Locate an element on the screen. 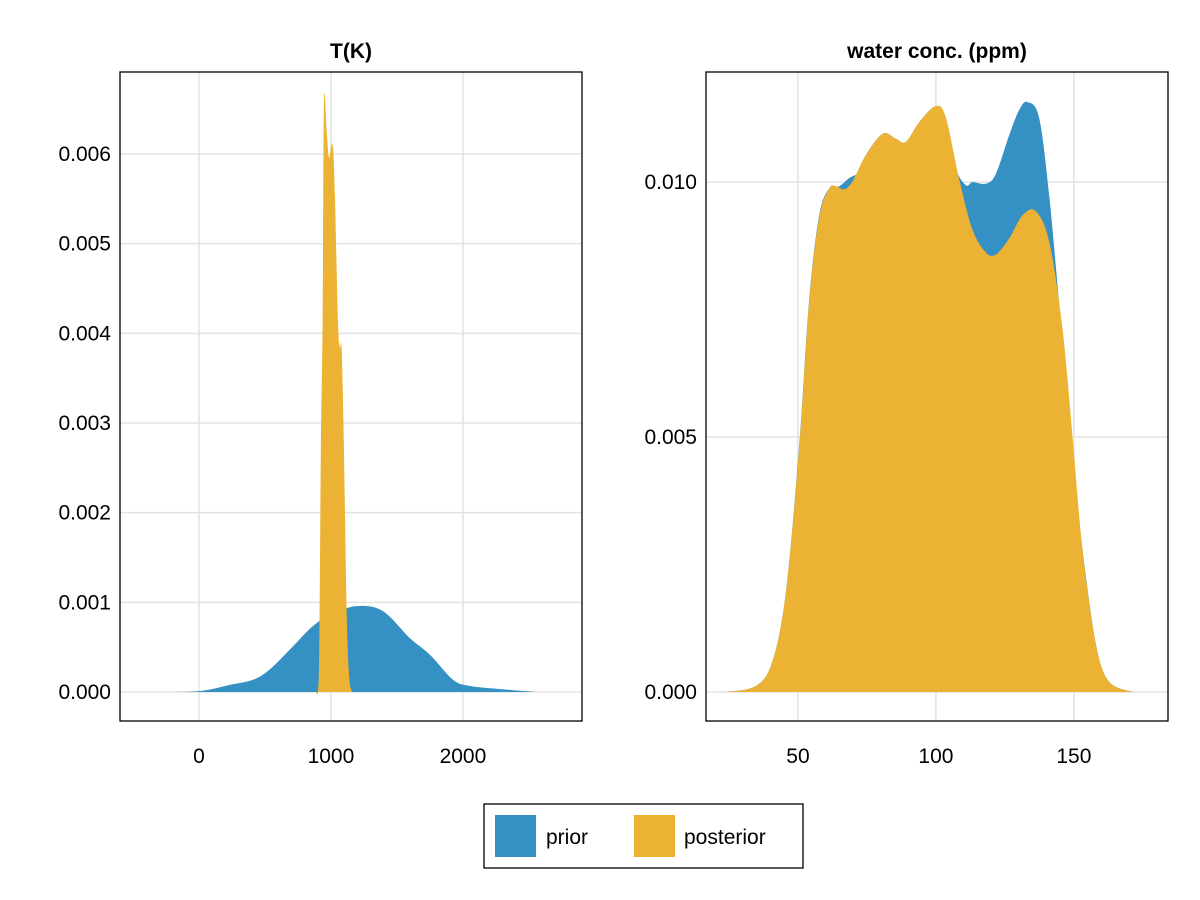 The height and width of the screenshot is (900, 1200). legend-swatch-prior is located at coordinates (515, 836).